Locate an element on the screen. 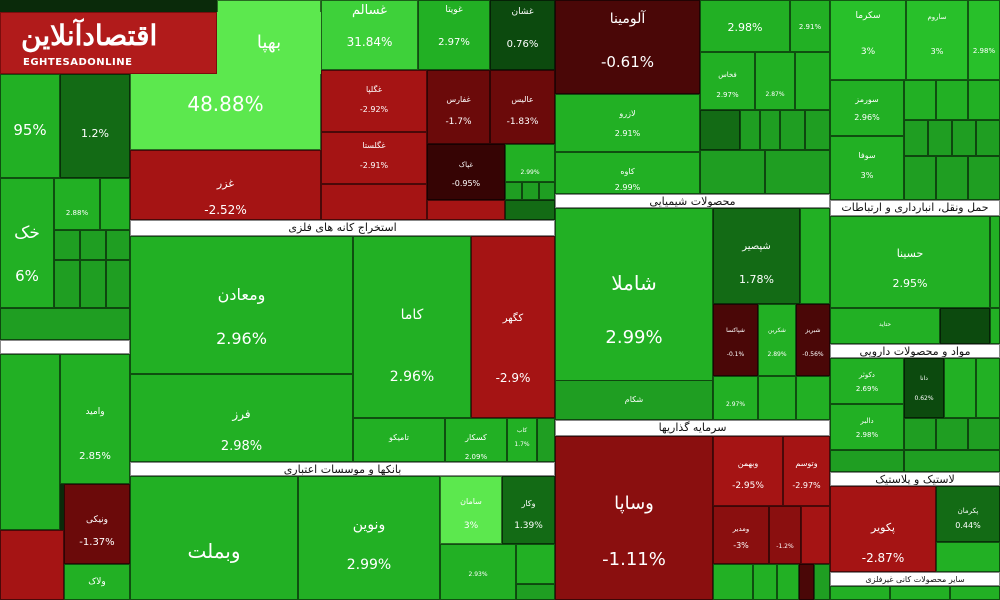  tile-ghovita: غویتا 2.97% is located at coordinates (454, 35).